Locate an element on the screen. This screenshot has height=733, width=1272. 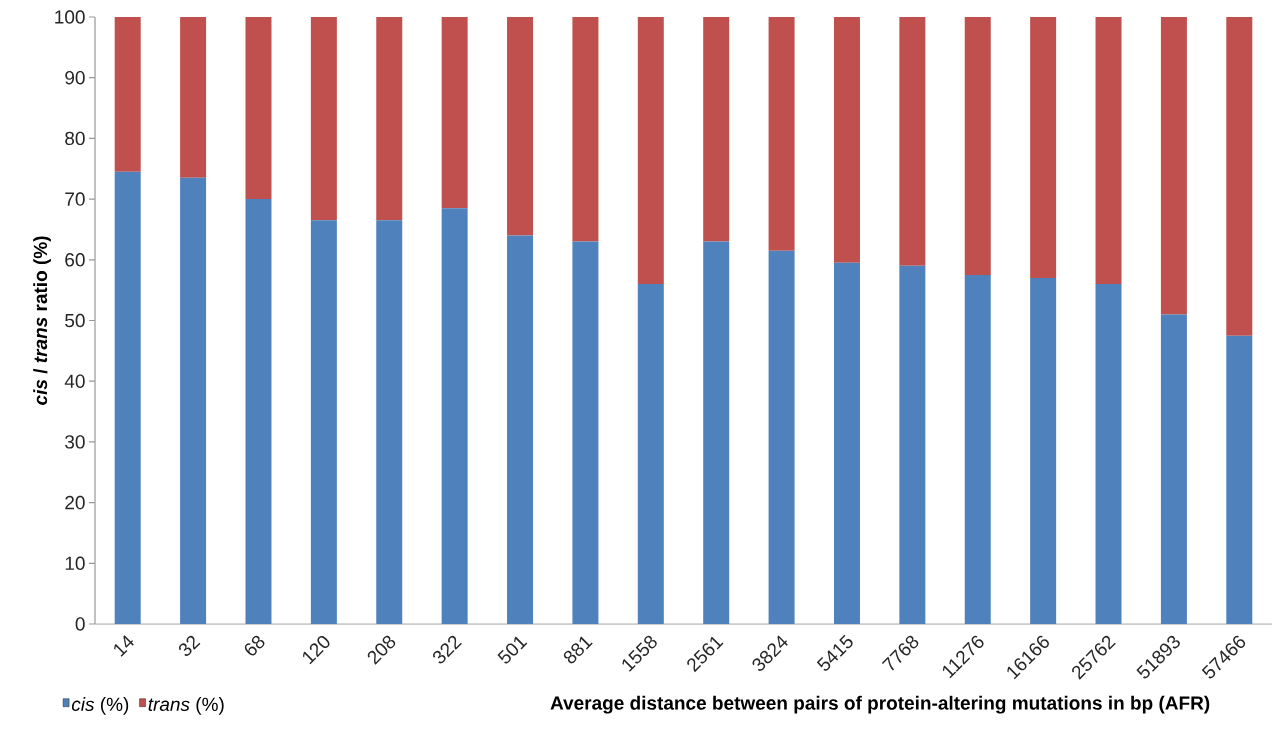
x-axis-title: Average distance between pairs of protein-altering mutations in bp (AFR) is located at coordinates (880, 704).